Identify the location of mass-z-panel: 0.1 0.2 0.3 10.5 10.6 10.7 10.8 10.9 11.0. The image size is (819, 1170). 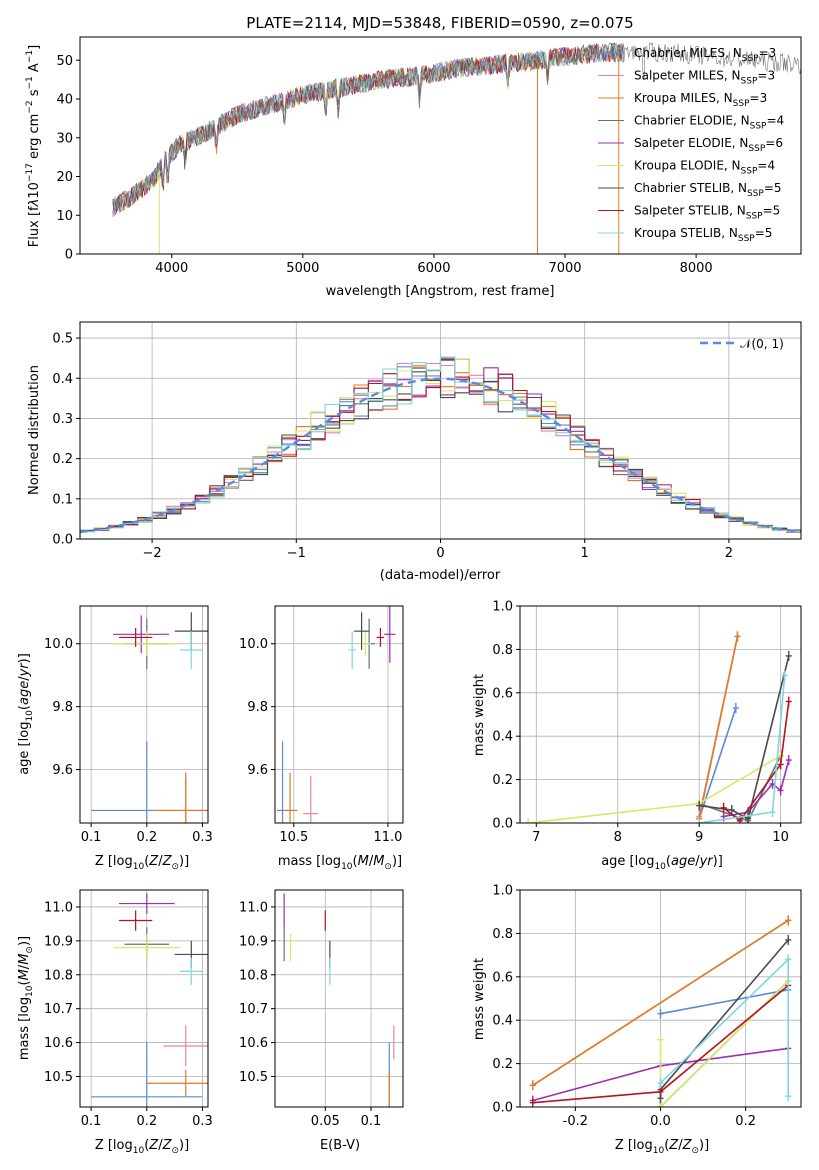
(128, 1009).